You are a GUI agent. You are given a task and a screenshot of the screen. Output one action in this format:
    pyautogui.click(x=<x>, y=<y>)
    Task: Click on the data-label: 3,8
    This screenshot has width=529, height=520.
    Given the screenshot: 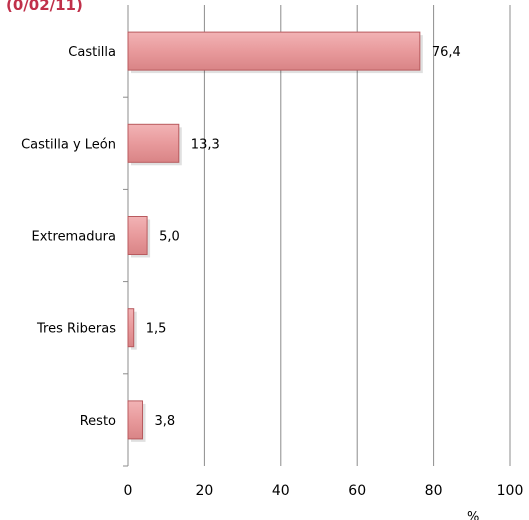 What is the action you would take?
    pyautogui.click(x=165, y=421)
    